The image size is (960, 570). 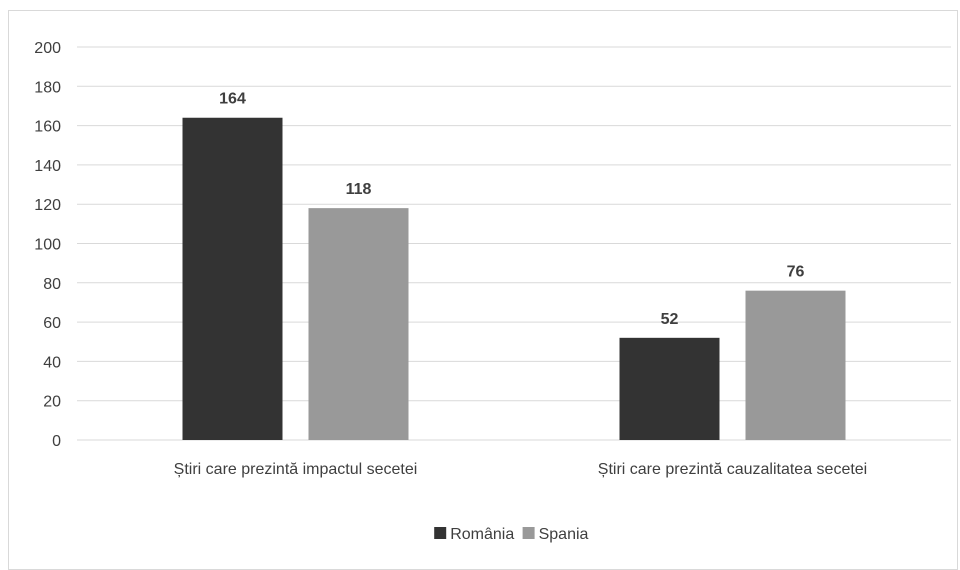 I want to click on data-label: 52, so click(x=670, y=319).